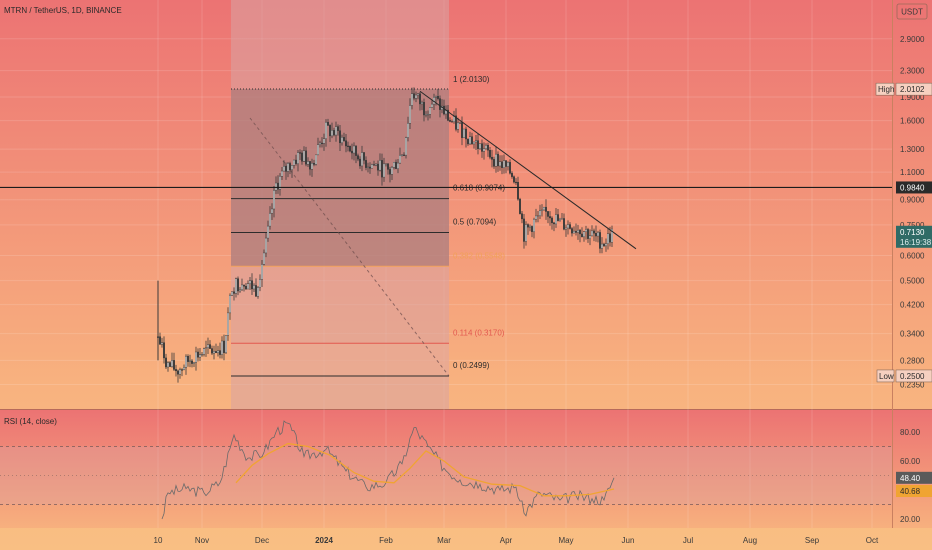  I want to click on currency-button, so click(912, 11).